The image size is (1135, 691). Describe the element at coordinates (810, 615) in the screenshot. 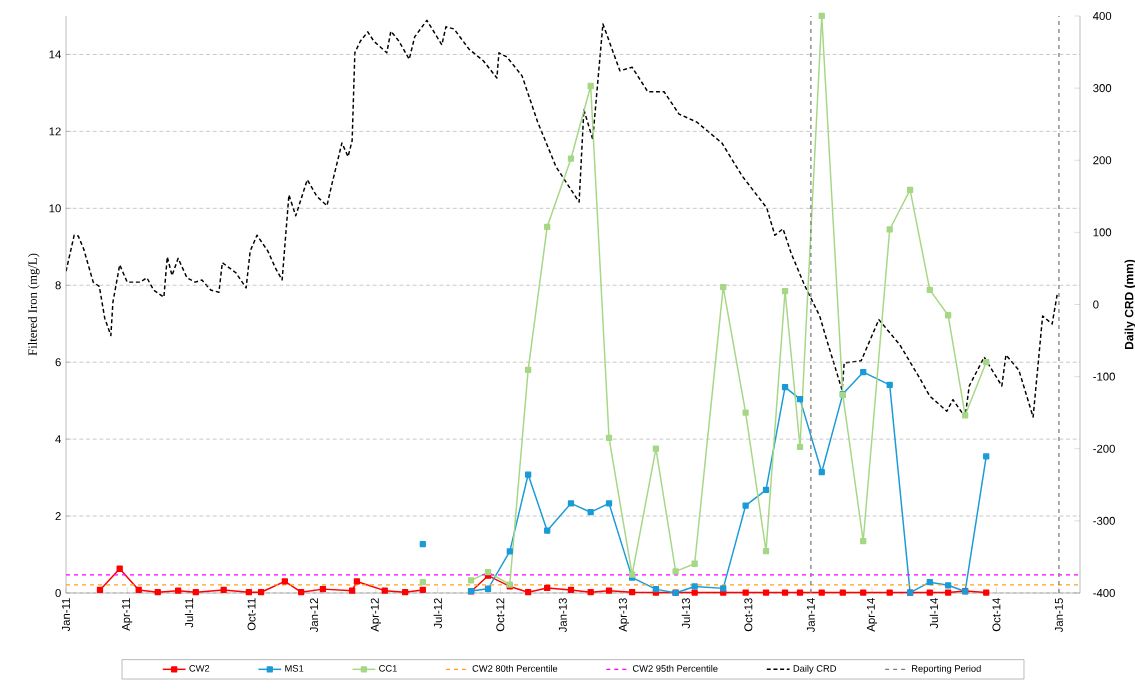

I see `x-tick-label: Jan-14` at that location.